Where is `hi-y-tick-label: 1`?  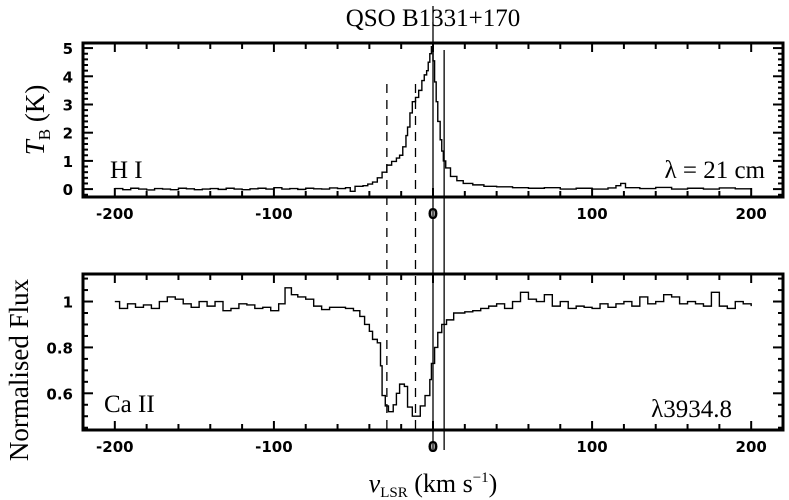 hi-y-tick-label: 1 is located at coordinates (68, 162).